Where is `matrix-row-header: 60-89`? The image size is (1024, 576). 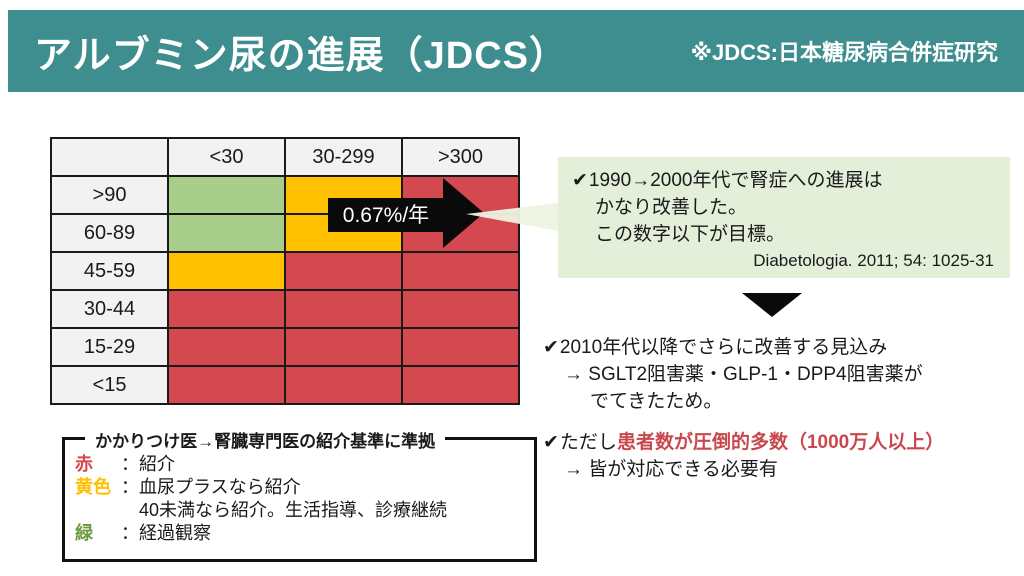
matrix-row-header: 60-89 is located at coordinates (109, 233).